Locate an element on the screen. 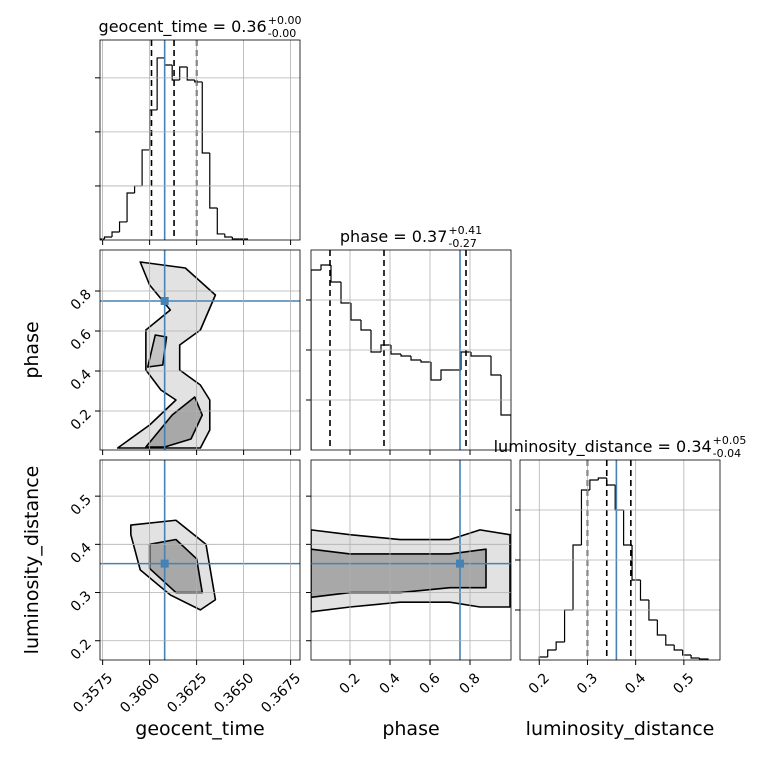 This screenshot has width=760, height=760. x-tick-label: 0.3 is located at coordinates (587, 683).